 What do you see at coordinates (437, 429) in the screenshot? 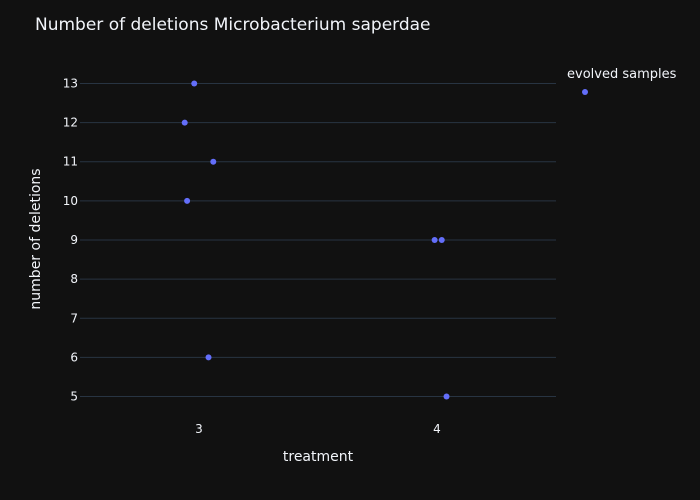
I see `x-tick-label: 4` at bounding box center [437, 429].